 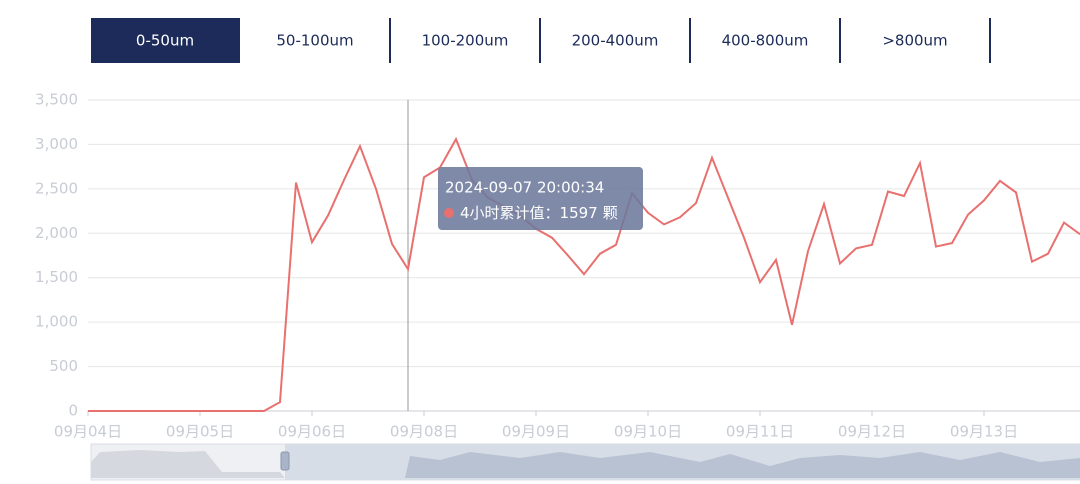 I want to click on tooltip-label: 4小时累计值：, so click(x=510, y=213).